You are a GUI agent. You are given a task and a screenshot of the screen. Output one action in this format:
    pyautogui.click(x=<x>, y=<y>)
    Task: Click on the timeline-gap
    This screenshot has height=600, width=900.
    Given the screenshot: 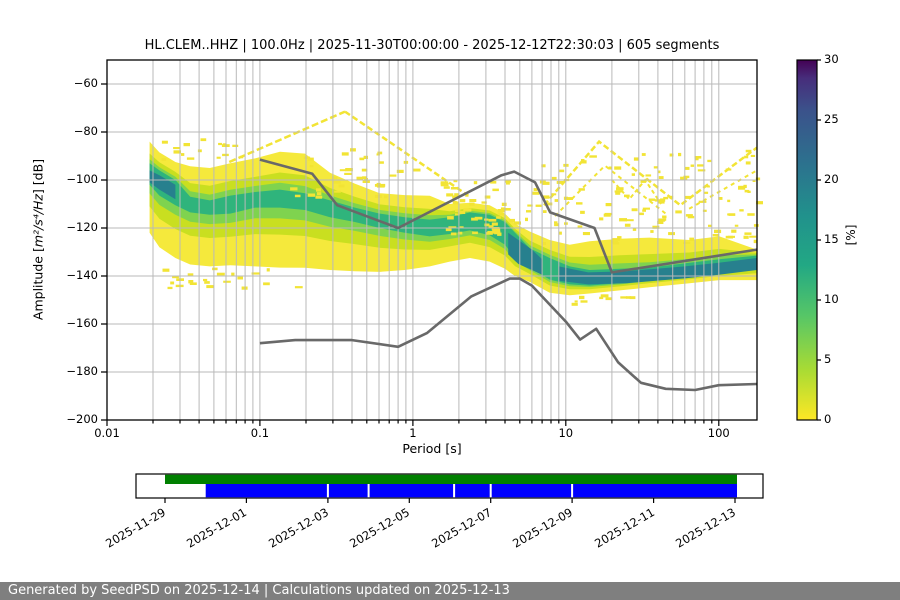 What is the action you would take?
    pyautogui.click(x=327, y=491)
    